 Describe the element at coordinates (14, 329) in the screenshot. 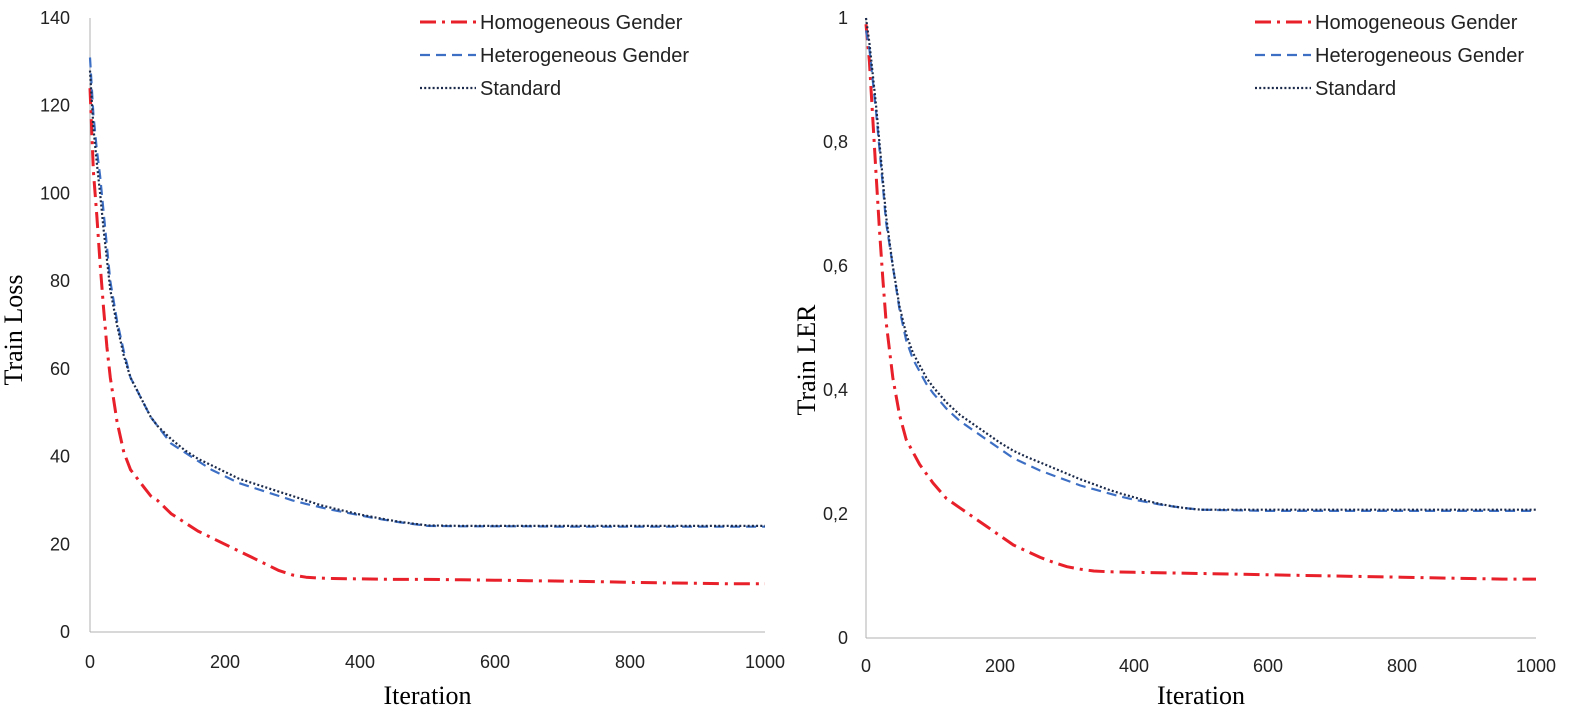

I see `y-axis-title: Train Loss` at that location.